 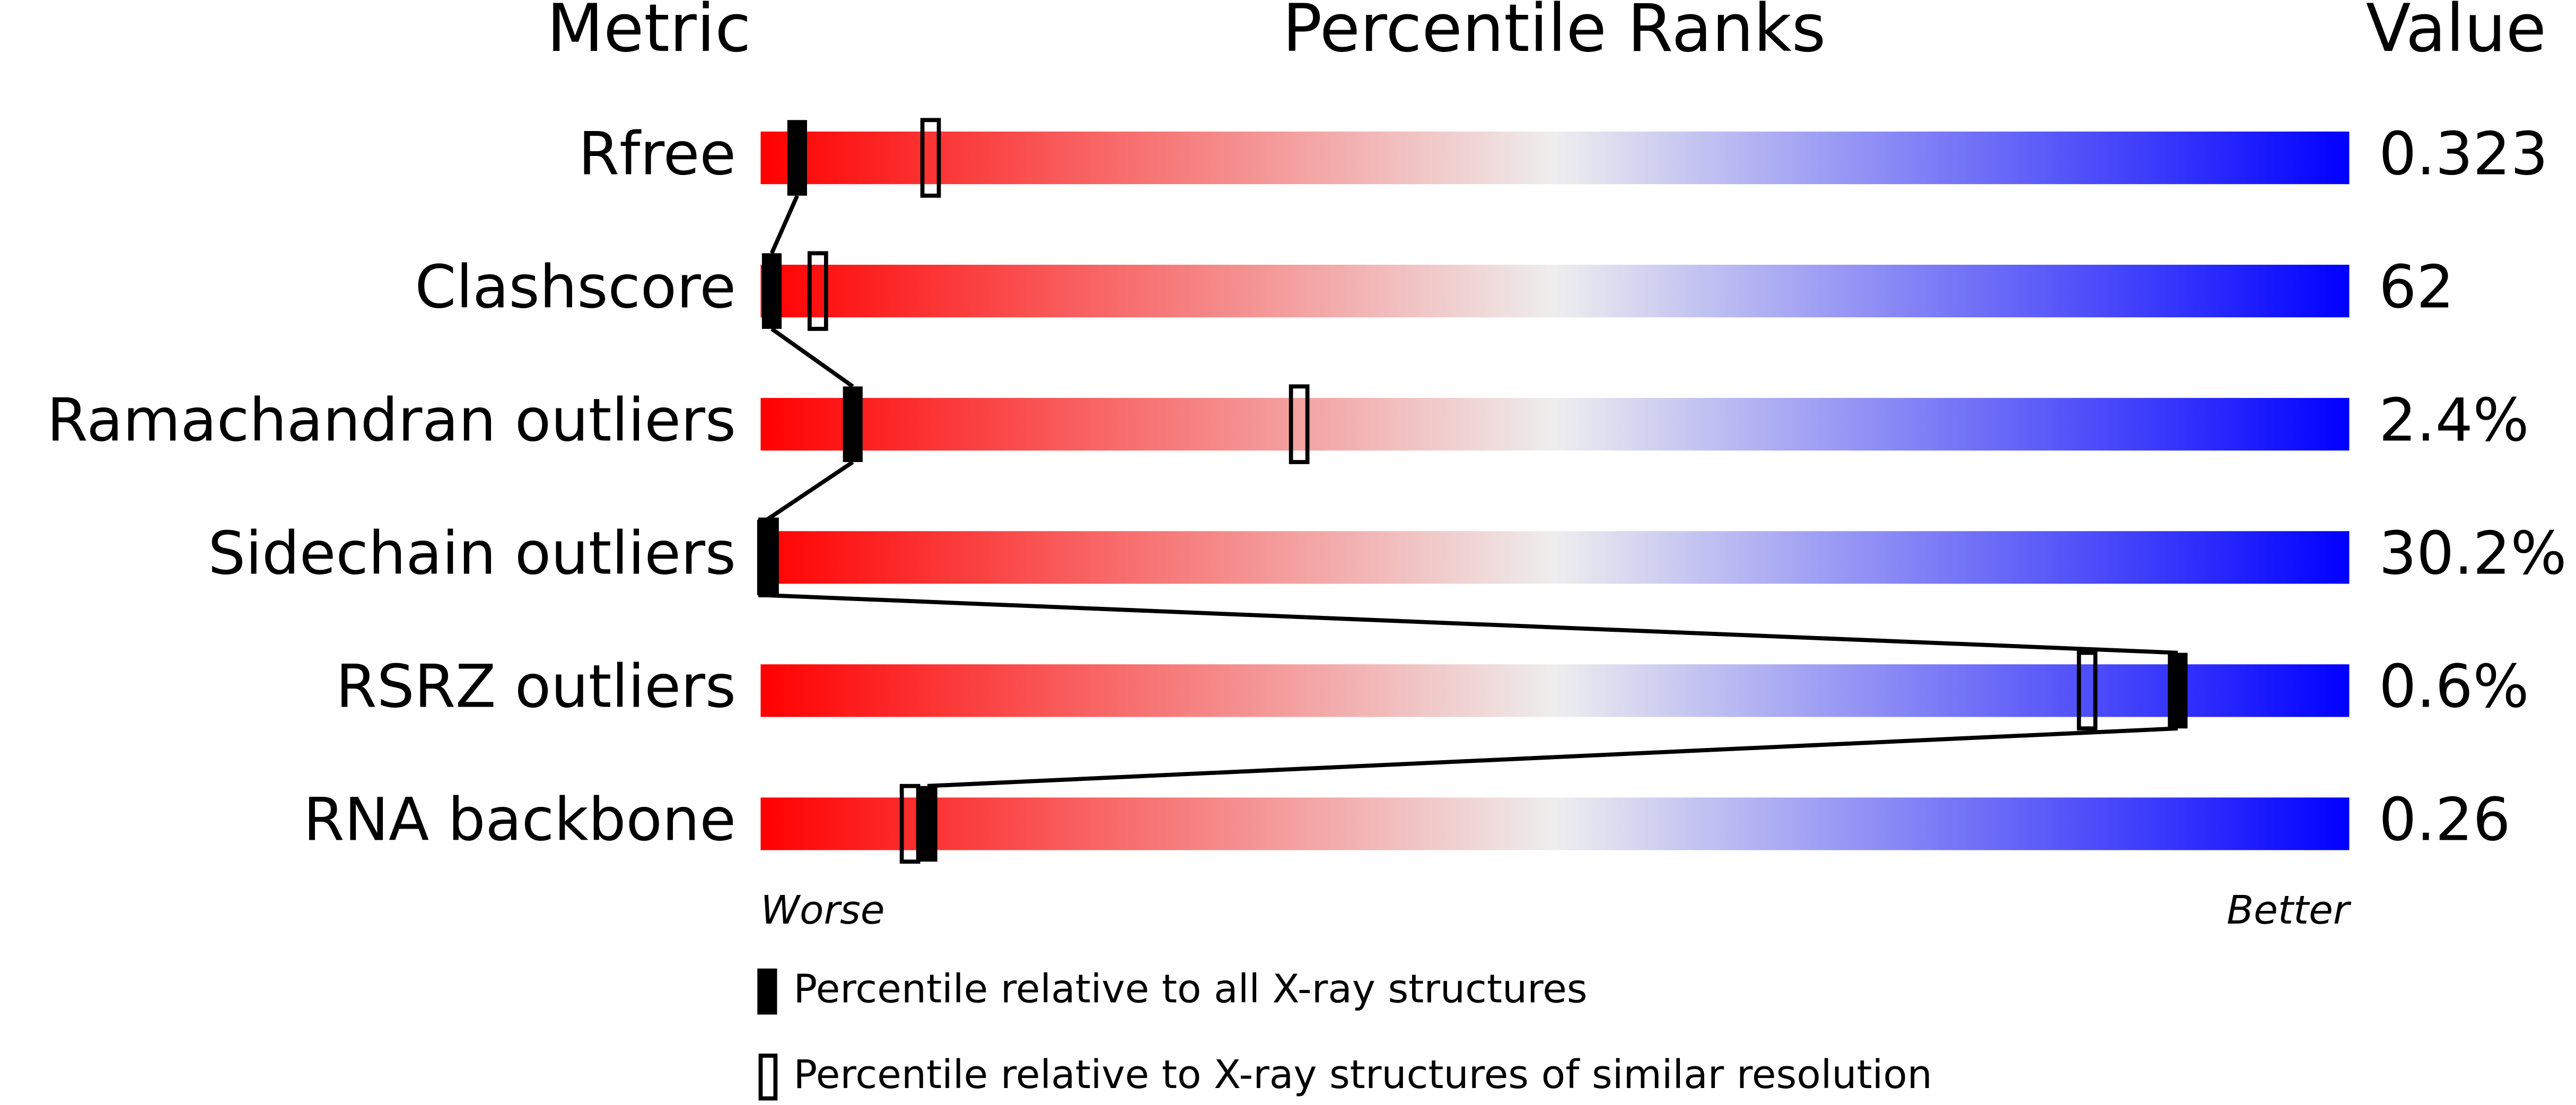 I want to click on metric-header: Metric, so click(x=649, y=33).